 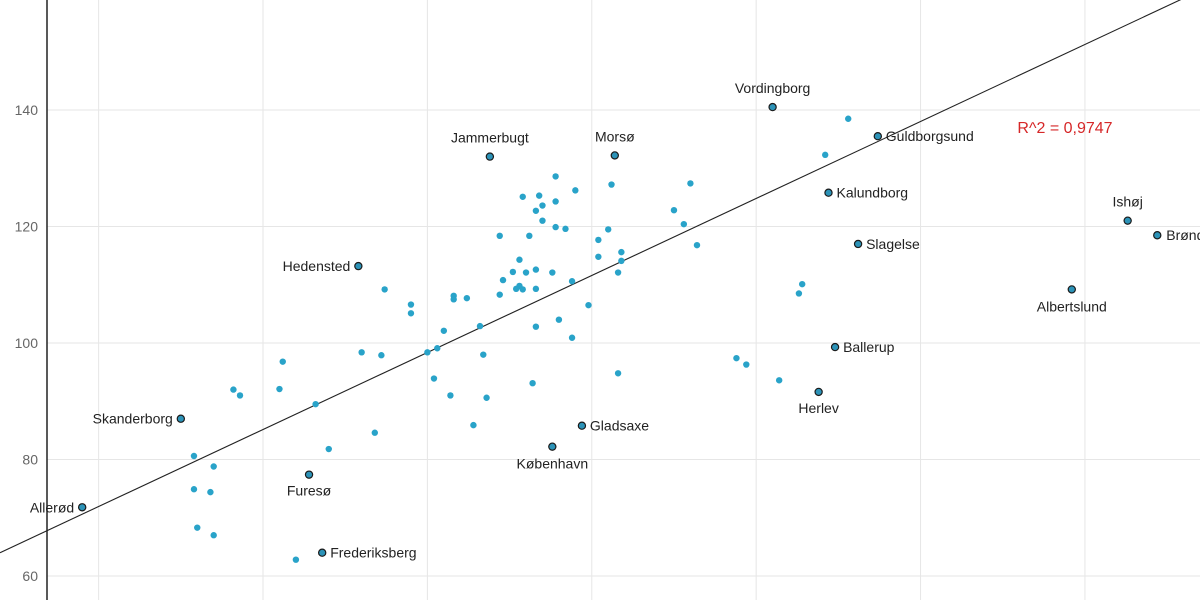 What do you see at coordinates (818, 408) in the screenshot?
I see `point-label: Herlev` at bounding box center [818, 408].